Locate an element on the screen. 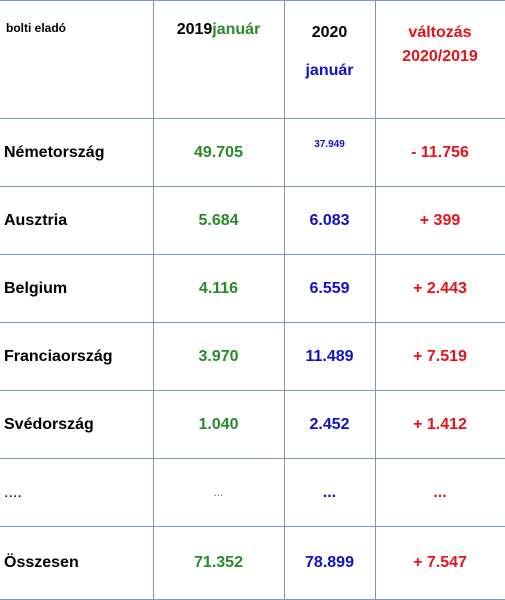  country-label: Németország is located at coordinates (76, 152).